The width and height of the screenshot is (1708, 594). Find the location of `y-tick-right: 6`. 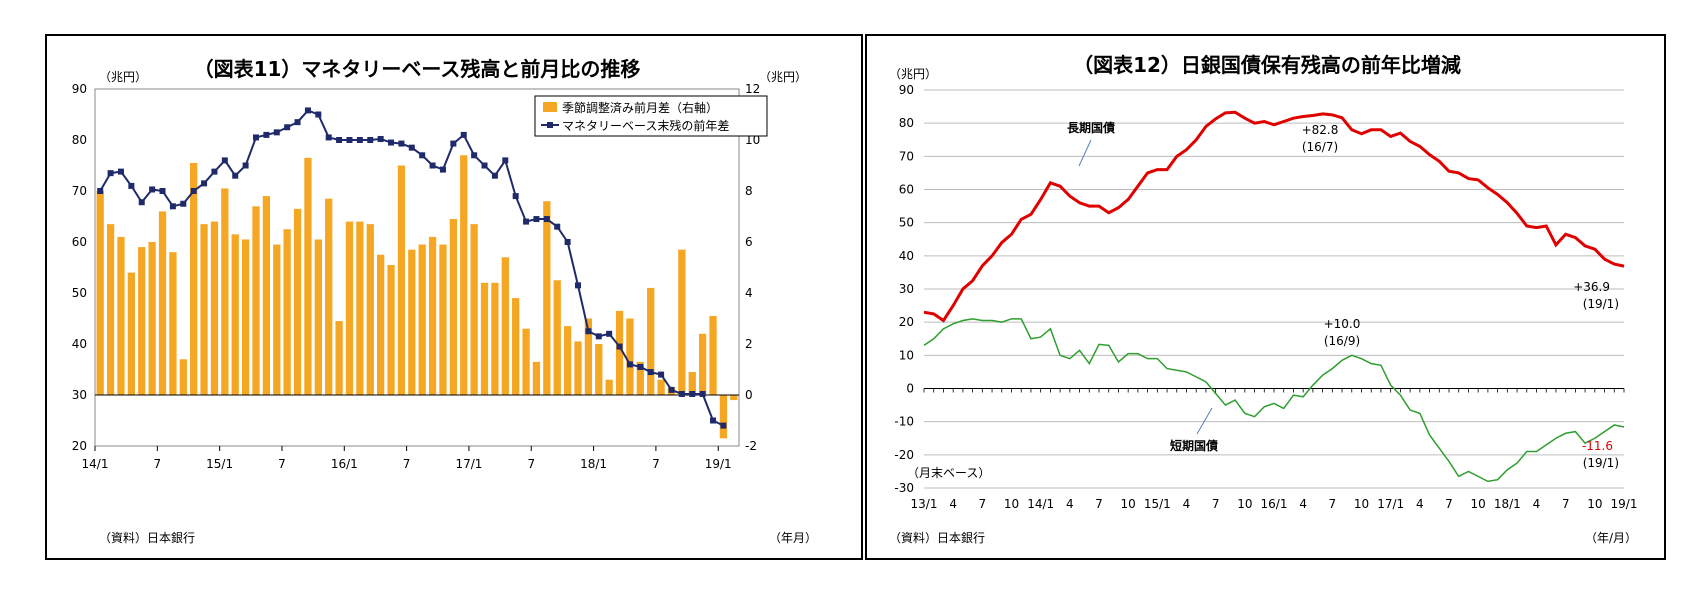

y-tick-right: 6 is located at coordinates (749, 242).